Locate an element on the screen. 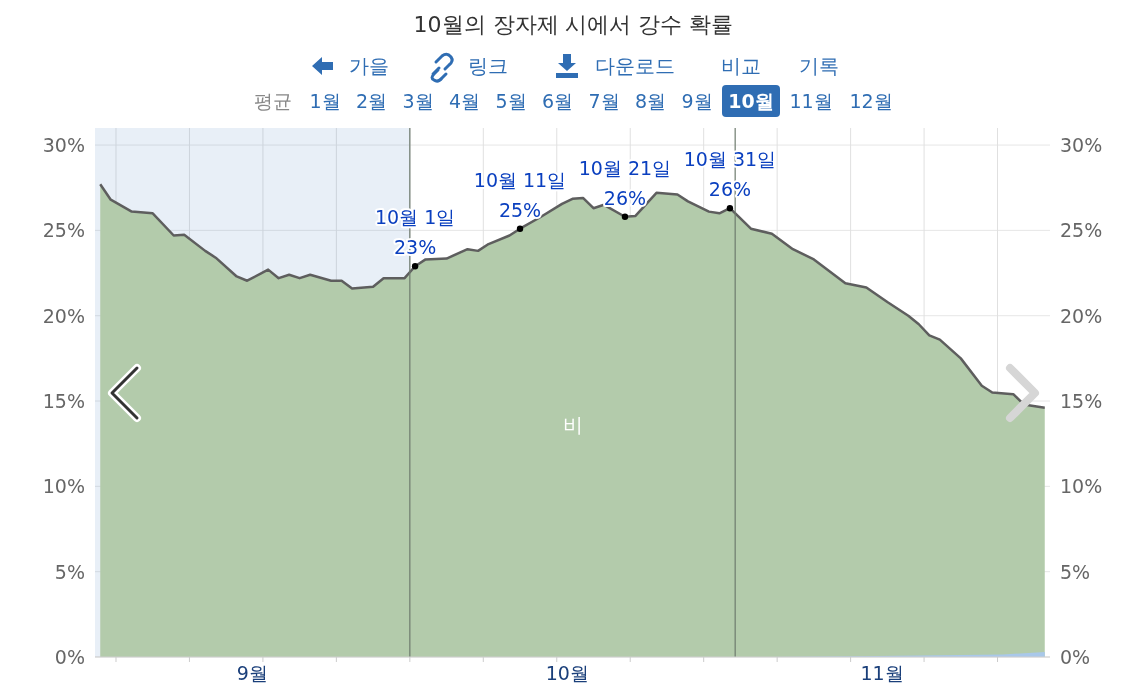 The height and width of the screenshot is (692, 1147). annotation: 10월 1일 23% is located at coordinates (415, 232).